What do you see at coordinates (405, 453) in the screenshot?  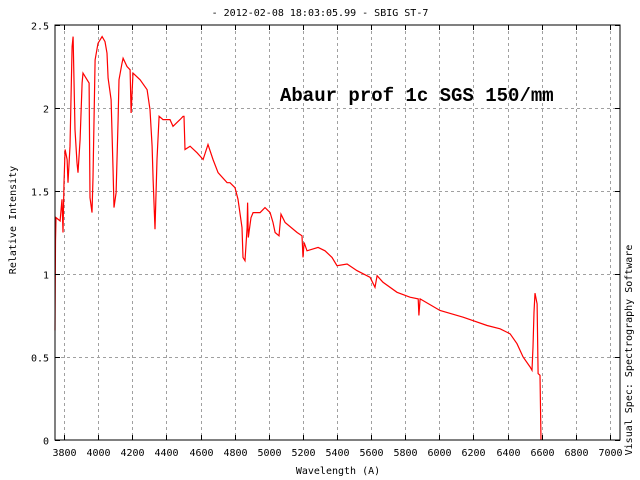 I see `x-tick-label: 5800` at bounding box center [405, 453].